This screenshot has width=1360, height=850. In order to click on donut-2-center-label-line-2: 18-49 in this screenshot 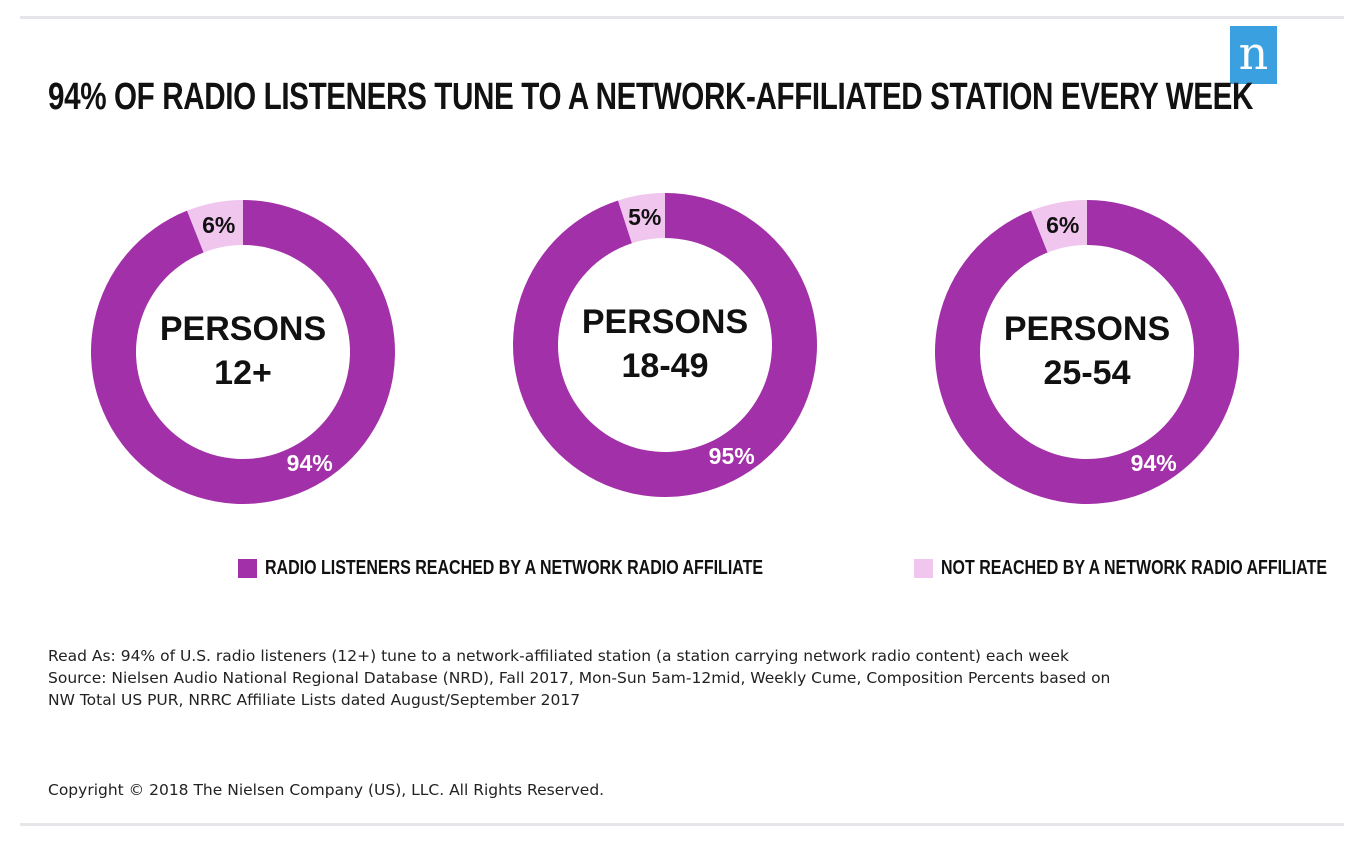, I will do `click(665, 366)`.